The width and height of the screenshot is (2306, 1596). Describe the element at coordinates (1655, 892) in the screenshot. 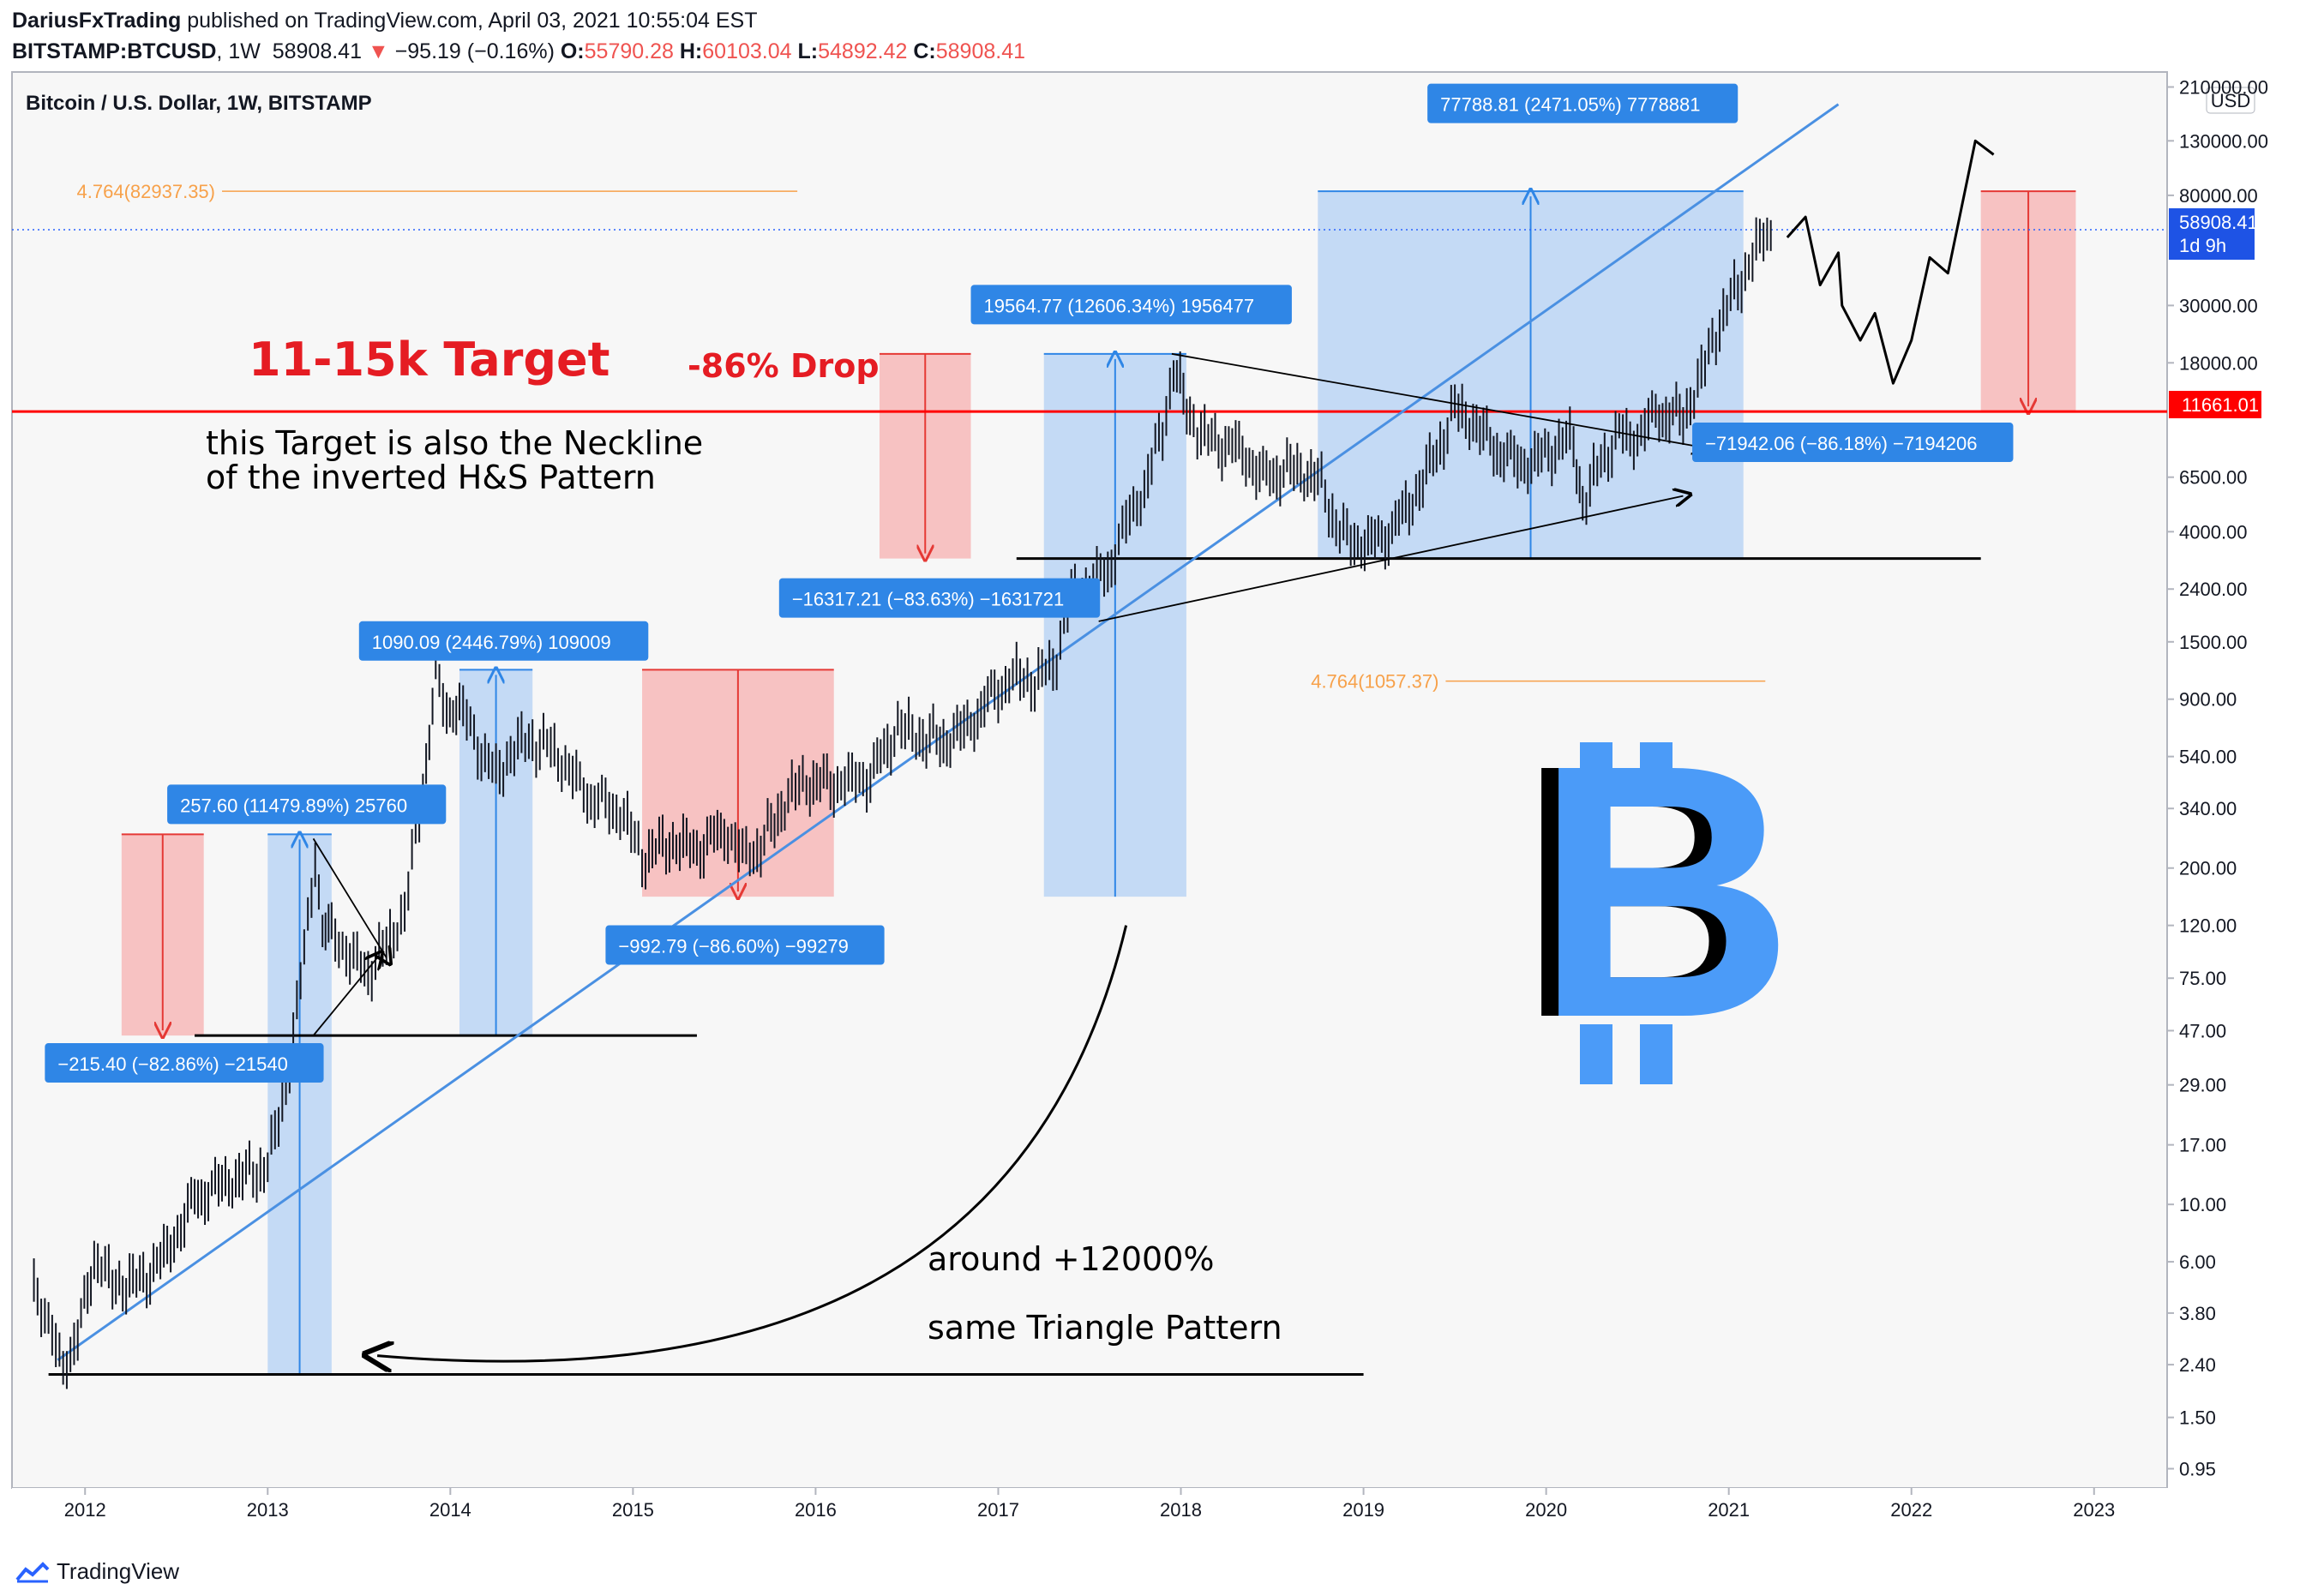

I see `bitcoin-logo-icon: B B` at that location.